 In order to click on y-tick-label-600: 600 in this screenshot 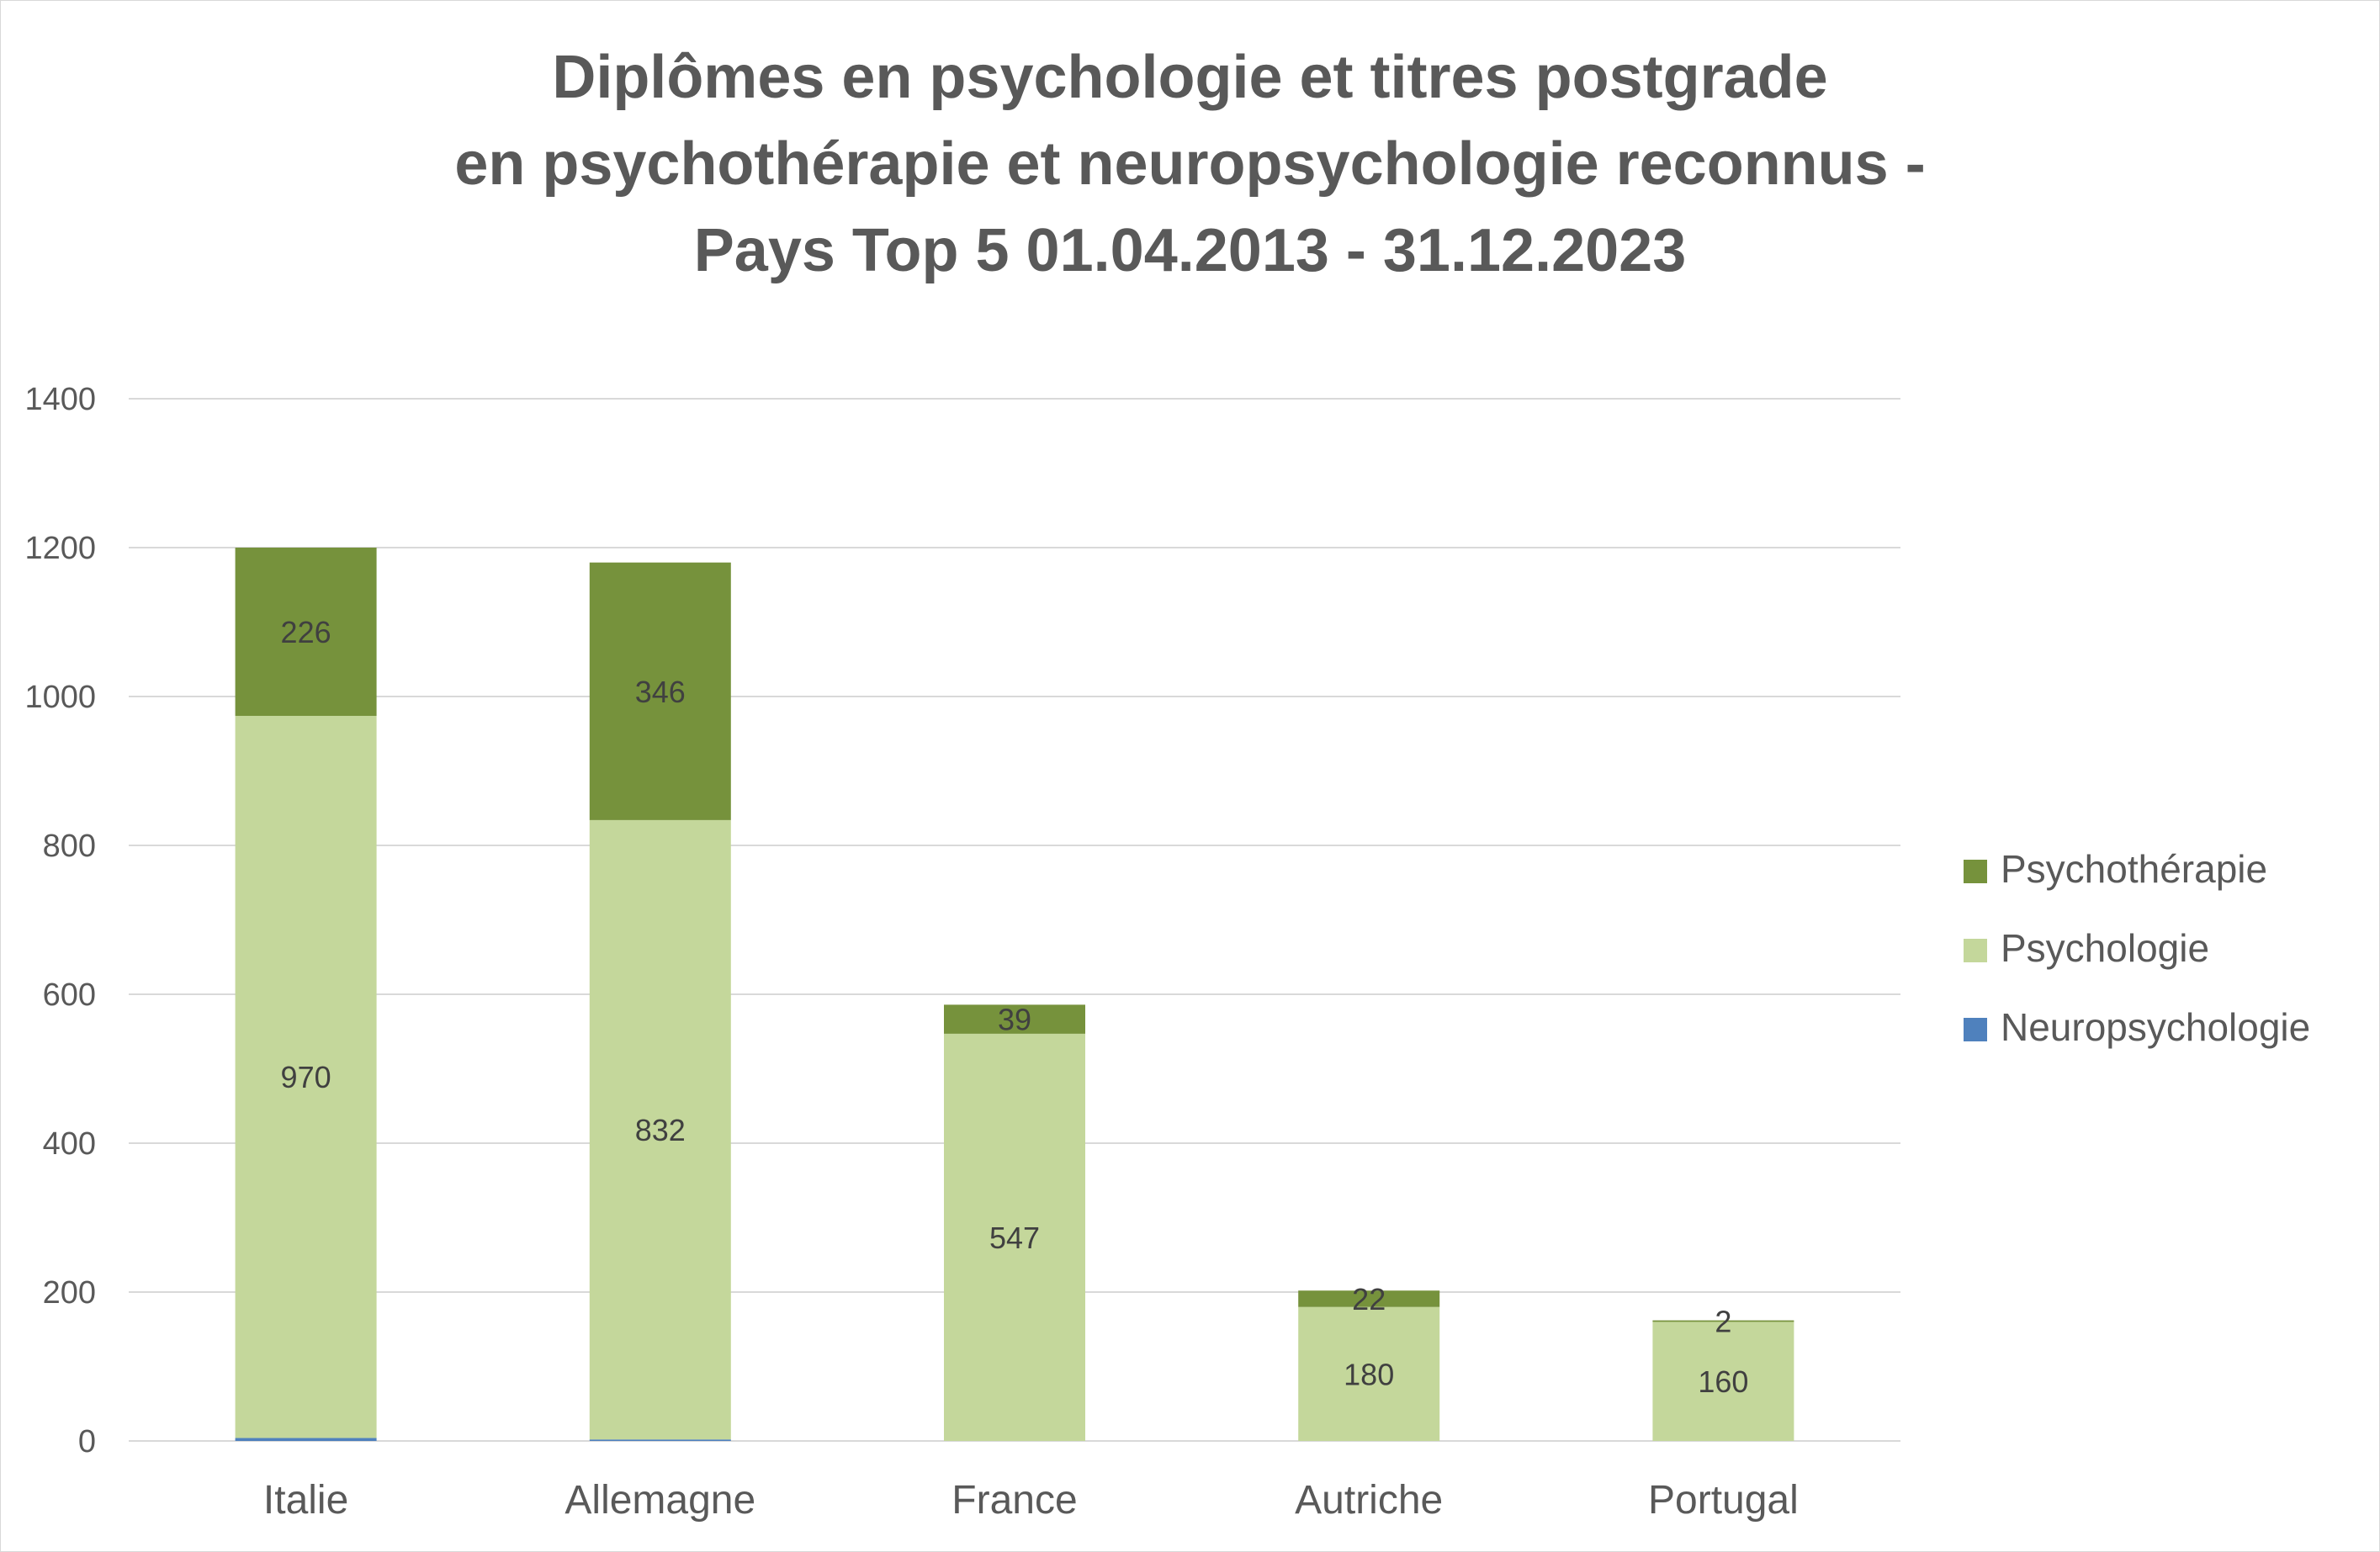, I will do `click(69, 995)`.